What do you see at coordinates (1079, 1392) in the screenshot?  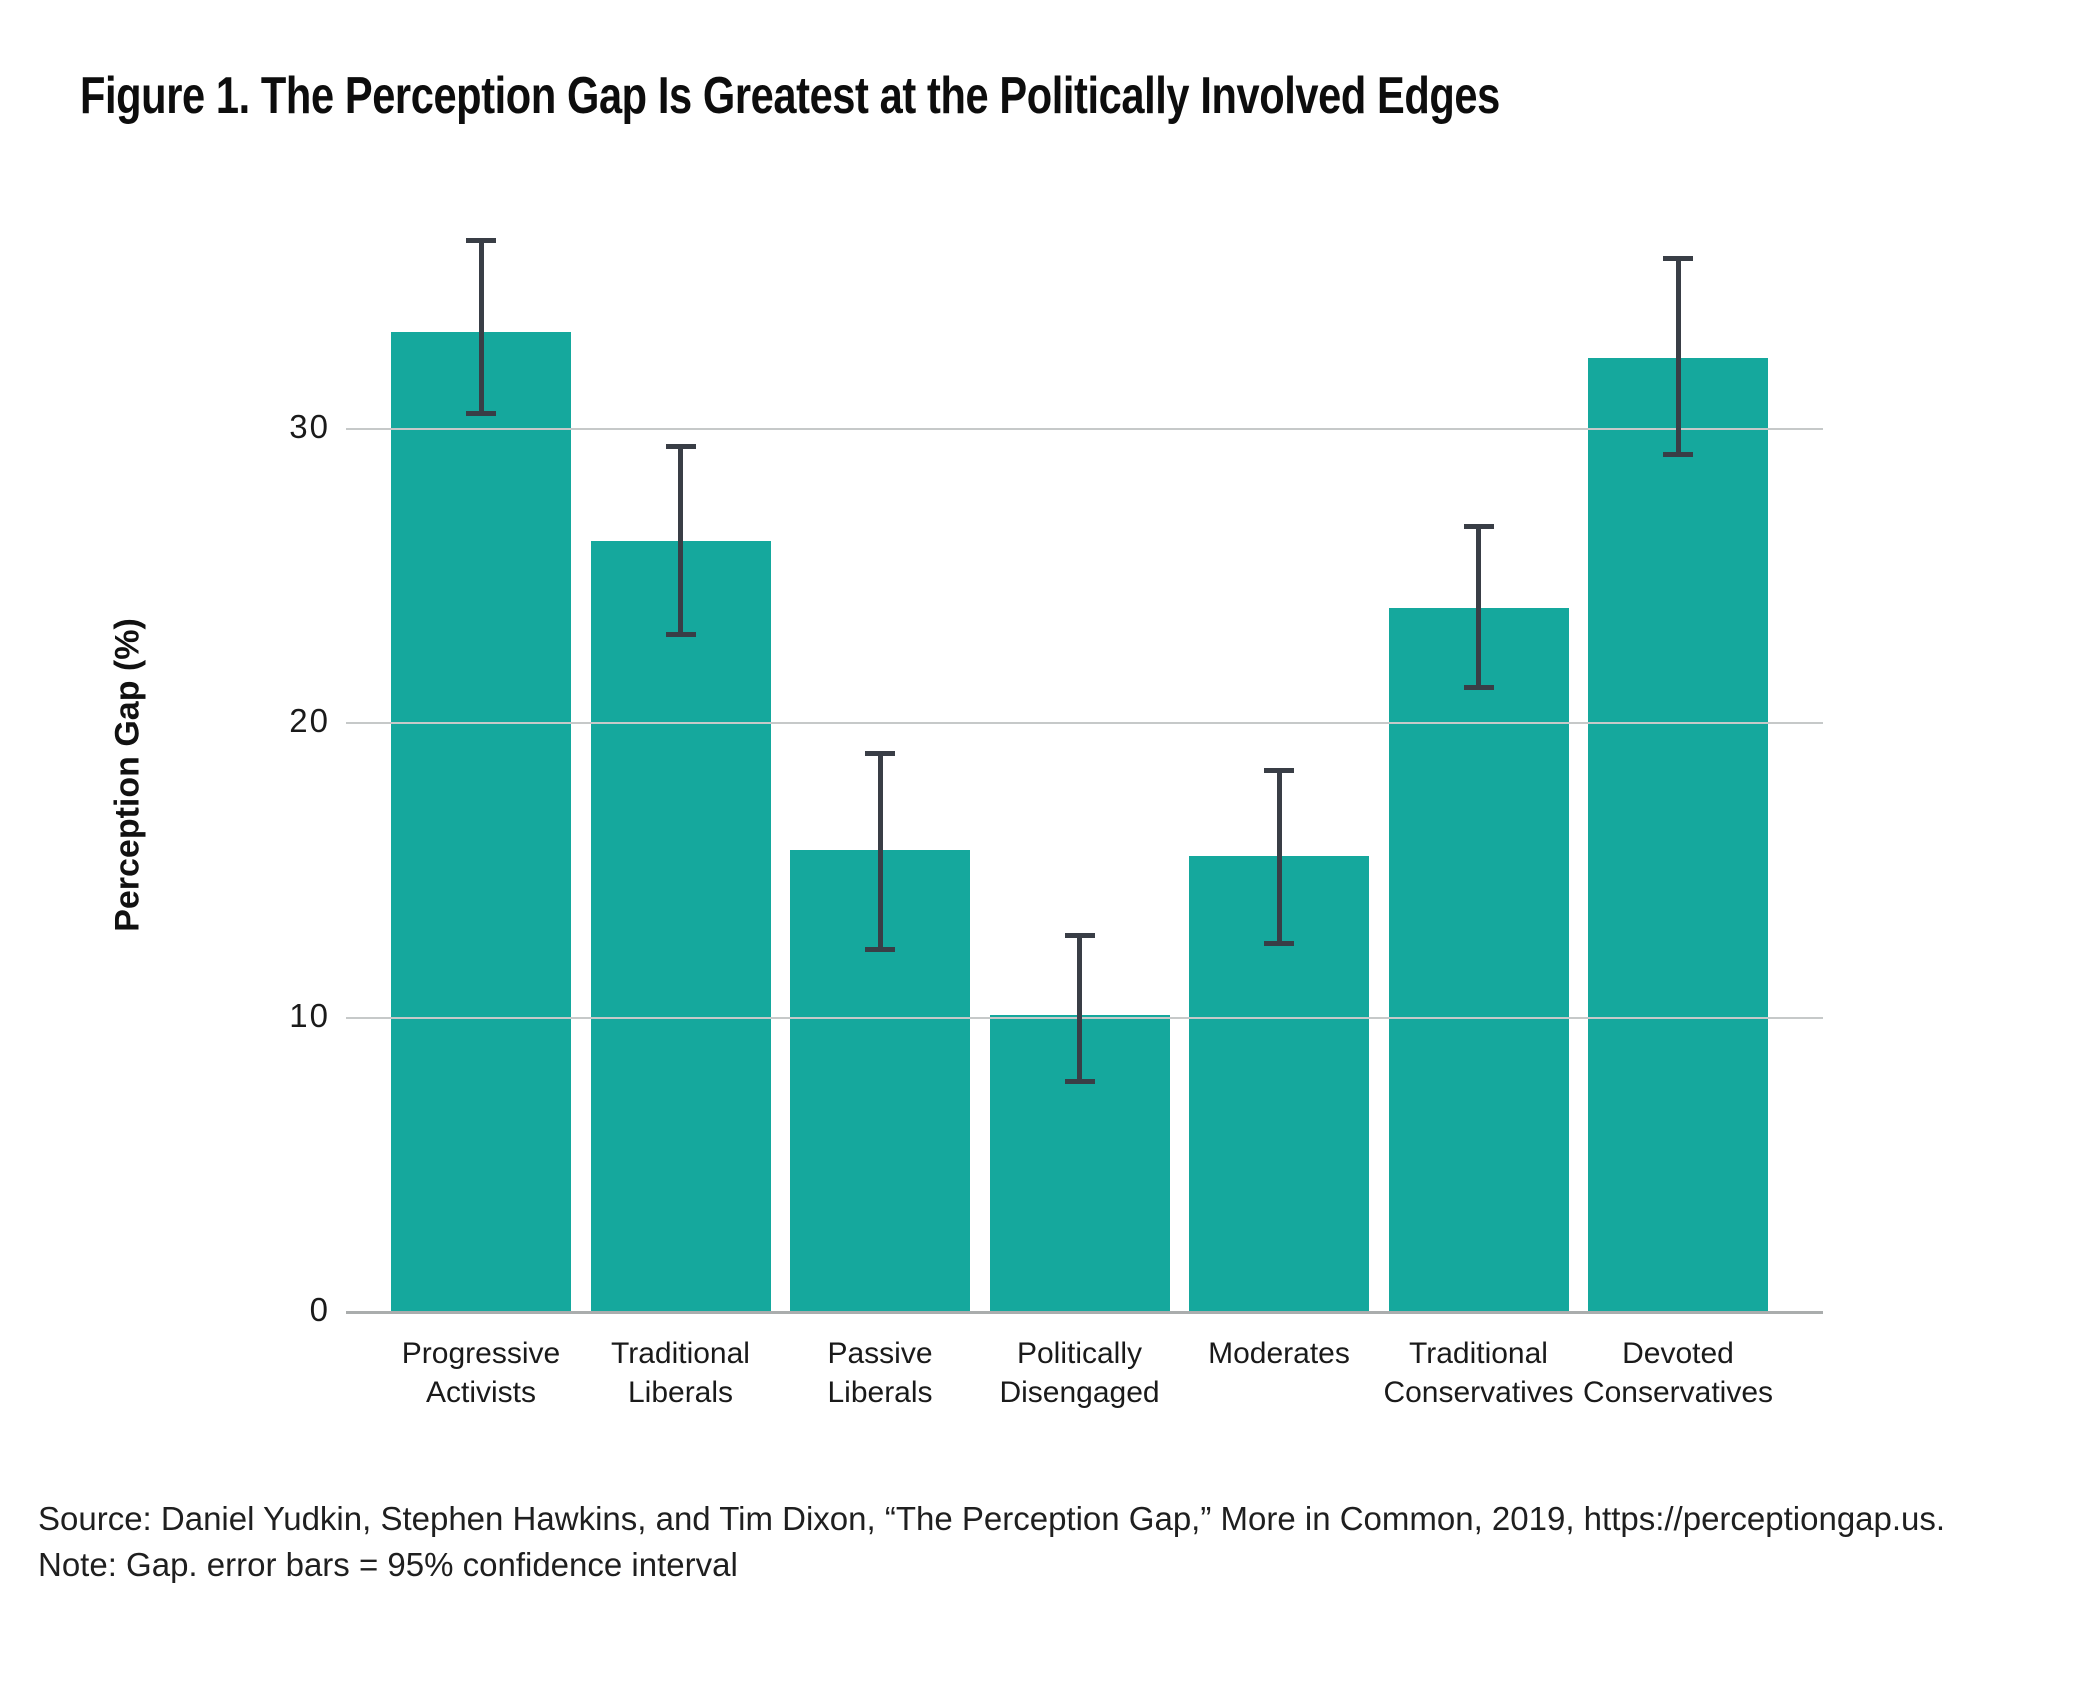 I see `x-category-label-line: Disengaged` at bounding box center [1079, 1392].